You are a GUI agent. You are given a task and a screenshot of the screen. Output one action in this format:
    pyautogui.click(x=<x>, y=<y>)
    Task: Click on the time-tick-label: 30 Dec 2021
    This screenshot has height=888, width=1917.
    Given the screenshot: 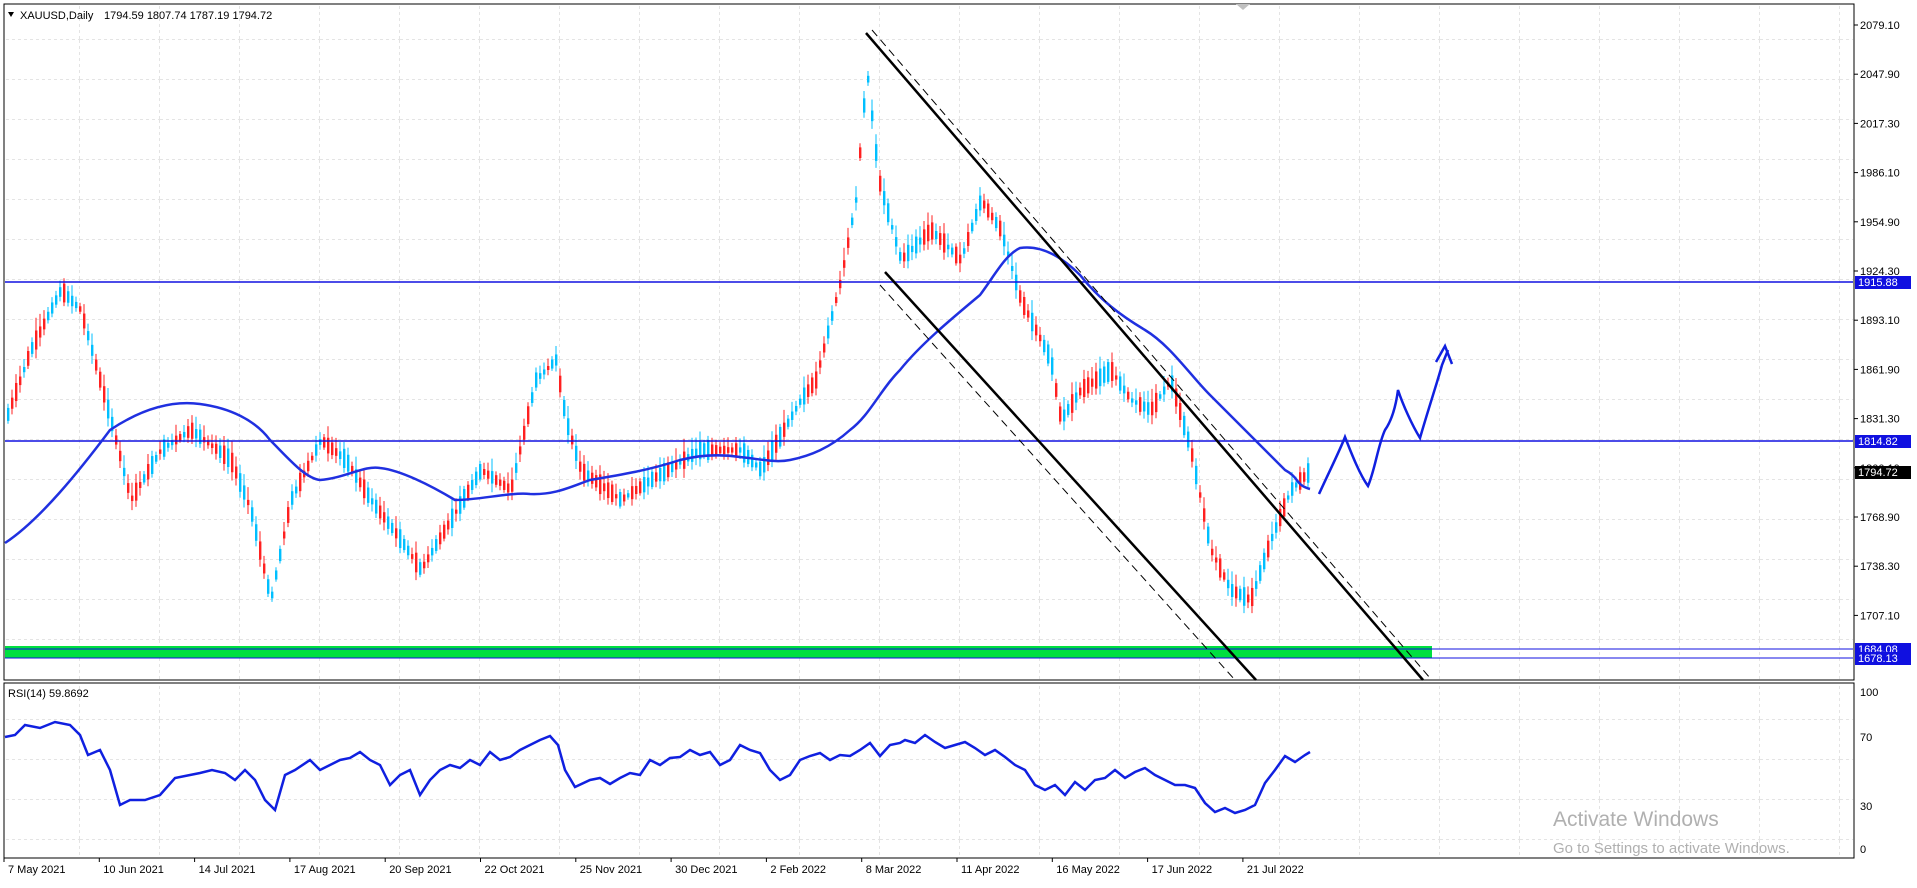 What is the action you would take?
    pyautogui.click(x=706, y=870)
    